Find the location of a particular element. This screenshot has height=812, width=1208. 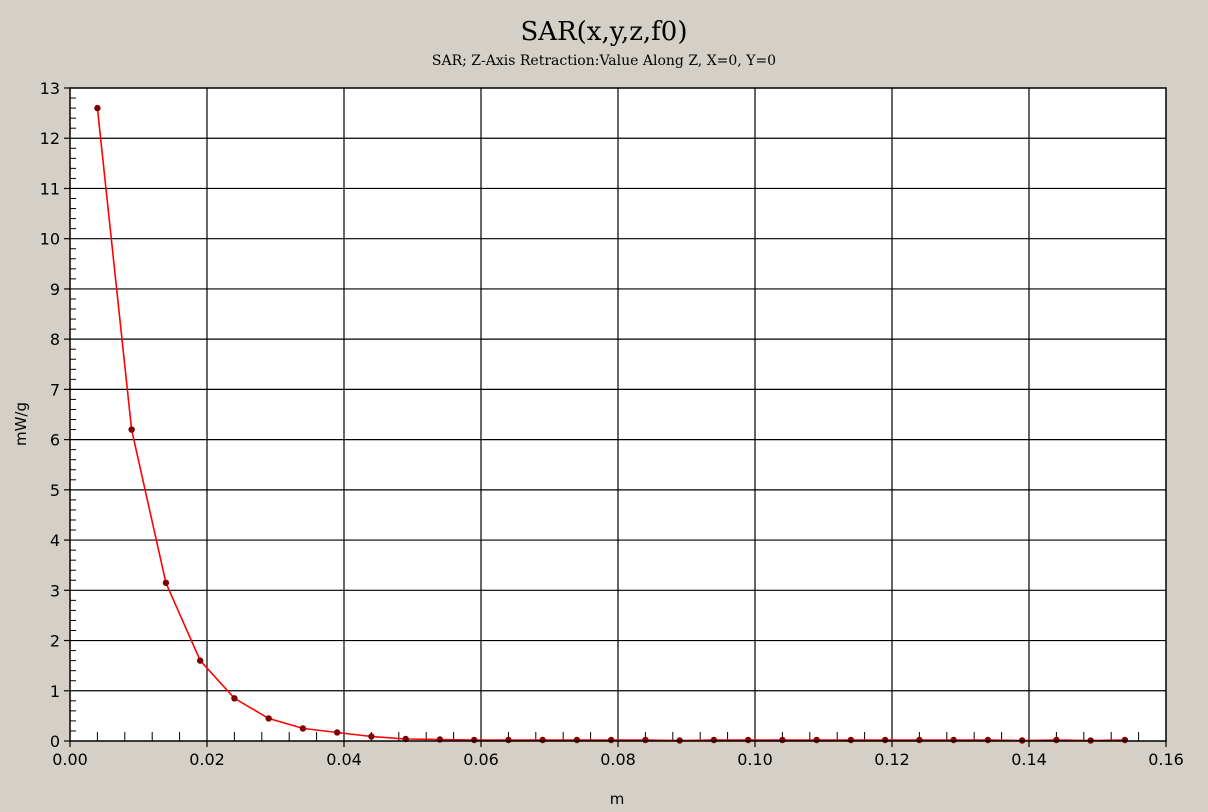

x-tick-label: 0.06 is located at coordinates (481, 759).